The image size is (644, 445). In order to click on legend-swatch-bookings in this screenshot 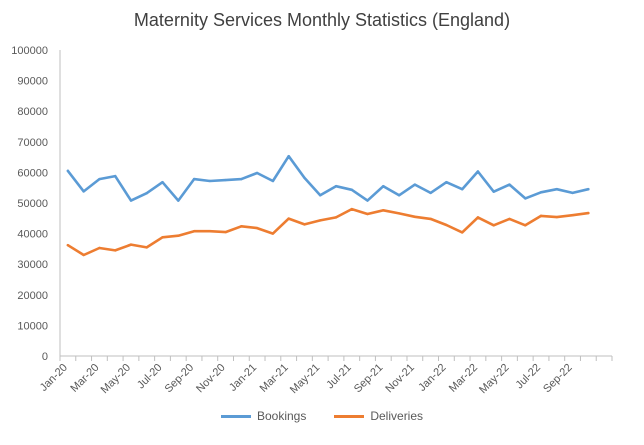, I will do `click(235, 416)`.